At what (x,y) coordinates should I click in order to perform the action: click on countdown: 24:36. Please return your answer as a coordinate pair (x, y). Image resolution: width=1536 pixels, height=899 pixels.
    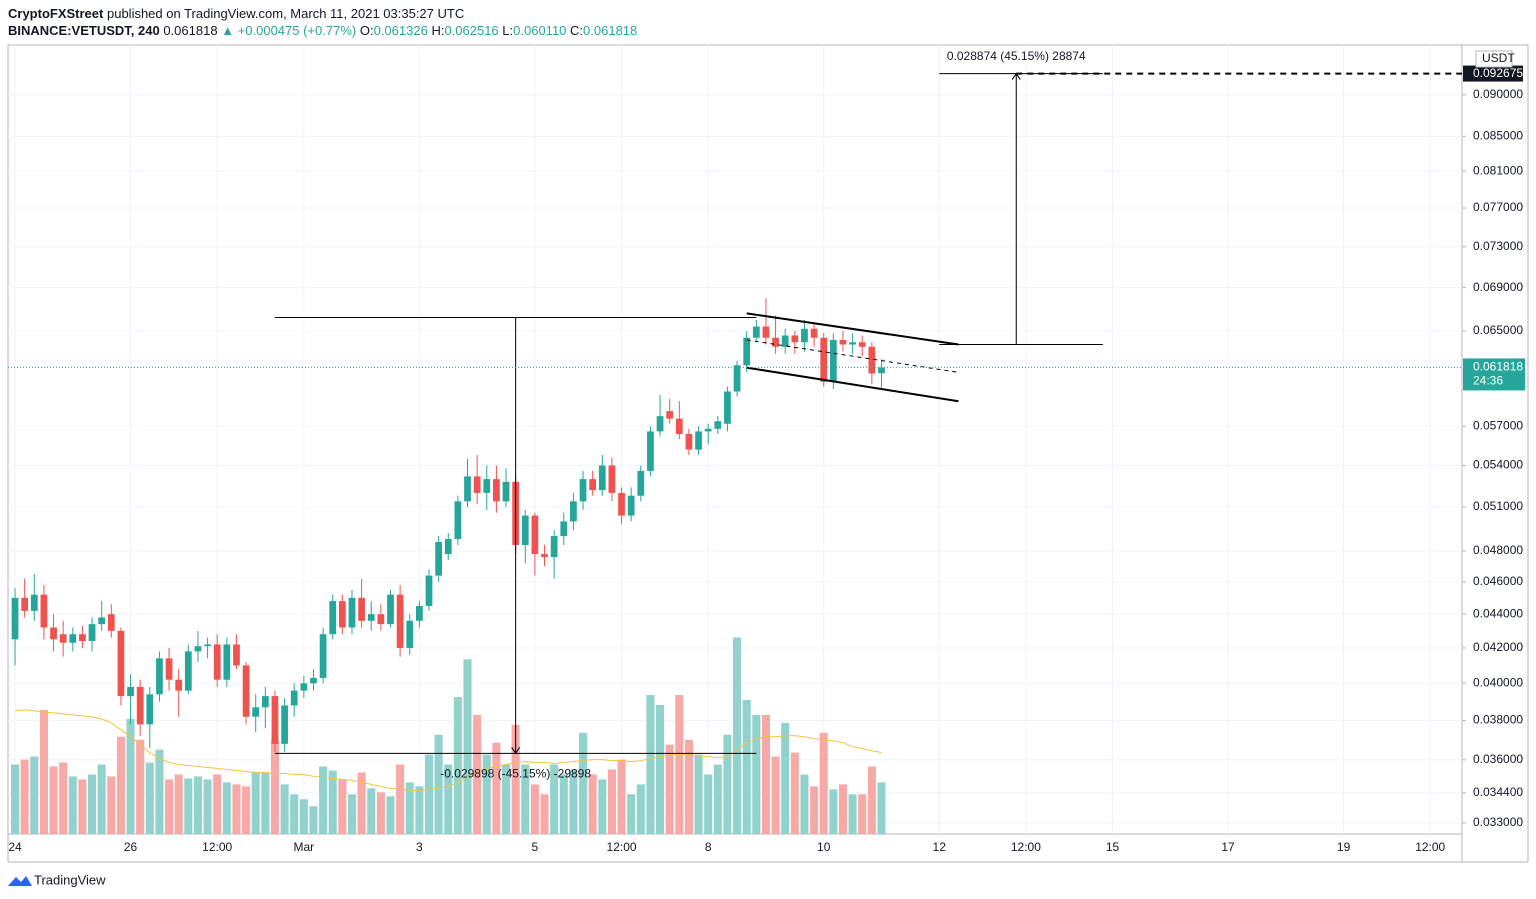
    Looking at the image, I should click on (1488, 381).